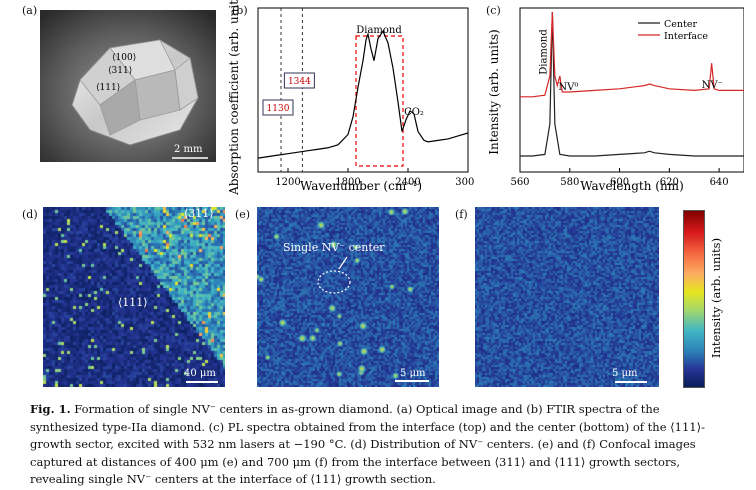 Image resolution: width=756 pixels, height=490 pixels. Describe the element at coordinates (619, 182) in the screenshot. I see `c-x-tick-label: 600` at that location.